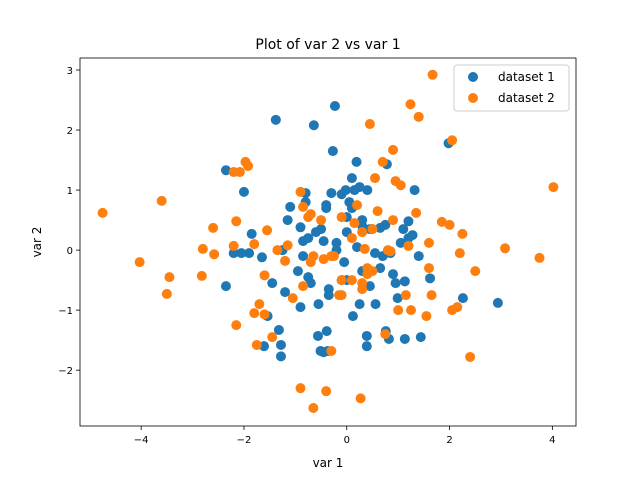  What do you see at coordinates (552, 440) in the screenshot?
I see `x-tick-label: 4` at bounding box center [552, 440].